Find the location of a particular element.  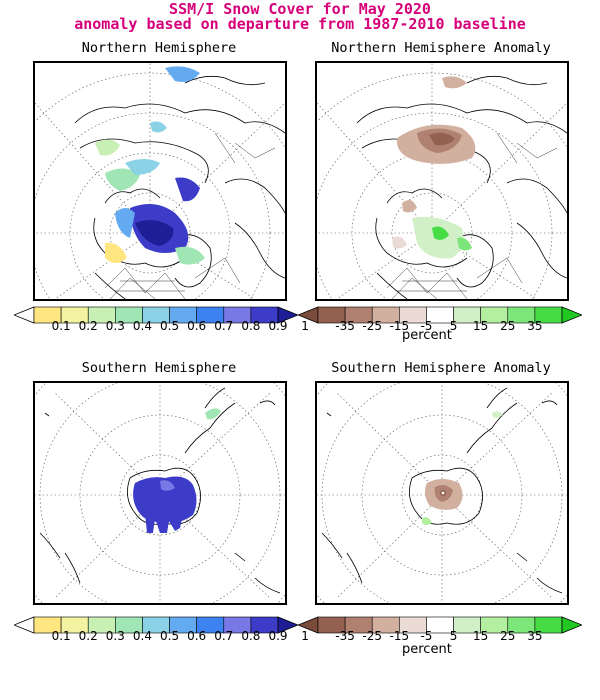

sh-snow-cover is located at coordinates (177, 470).